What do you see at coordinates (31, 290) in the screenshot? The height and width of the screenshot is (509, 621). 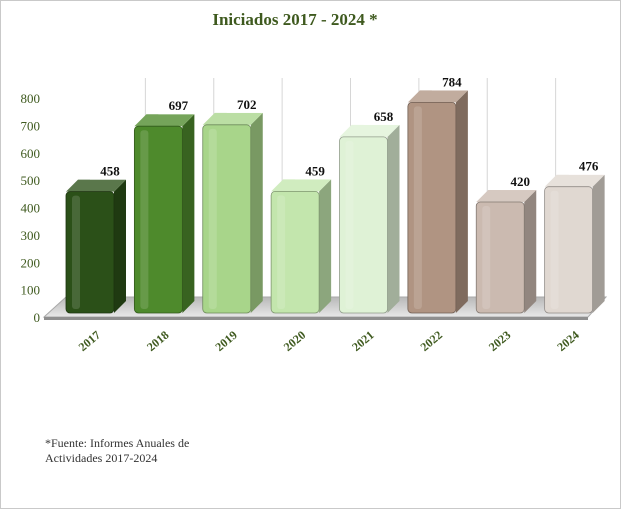 I see `y-tick-label: 100` at bounding box center [31, 290].